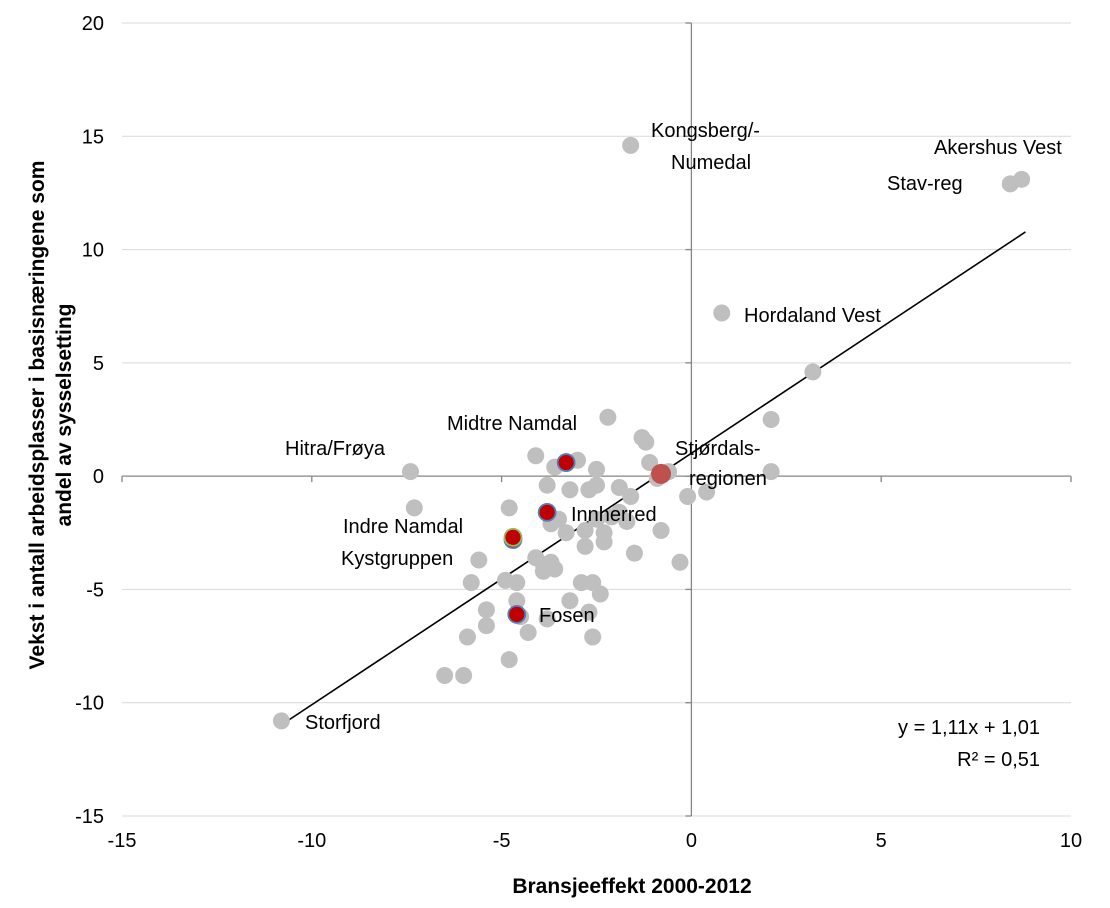 The image size is (1110, 908). I want to click on point-label: Hordaland Vest, so click(812, 316).